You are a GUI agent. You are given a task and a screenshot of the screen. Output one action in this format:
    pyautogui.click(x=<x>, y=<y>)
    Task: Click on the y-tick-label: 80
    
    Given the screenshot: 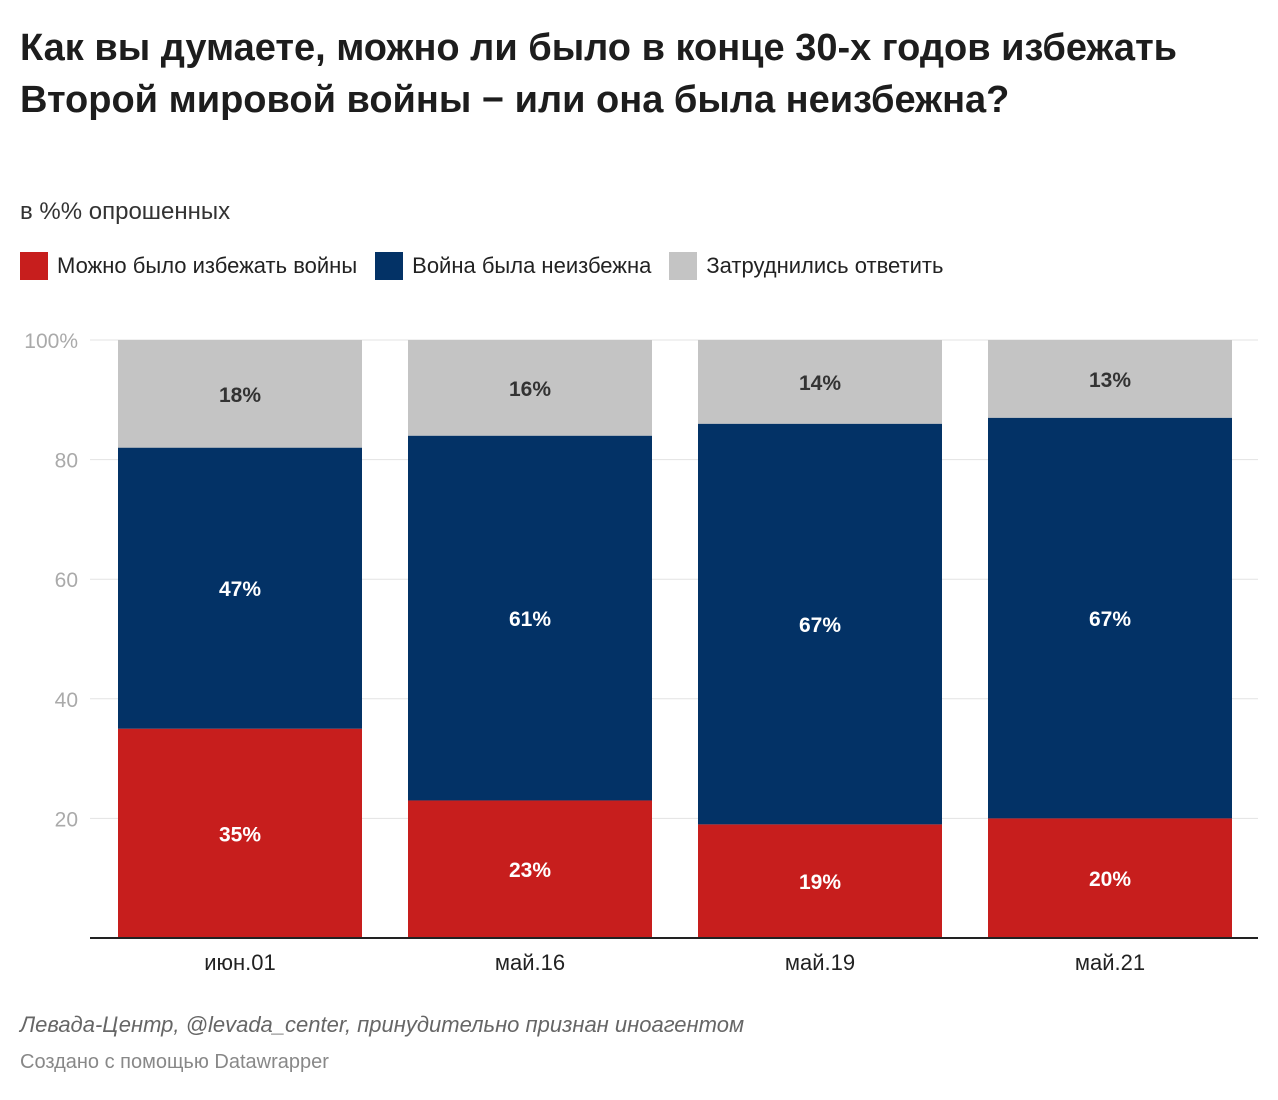 What is the action you would take?
    pyautogui.click(x=66, y=461)
    